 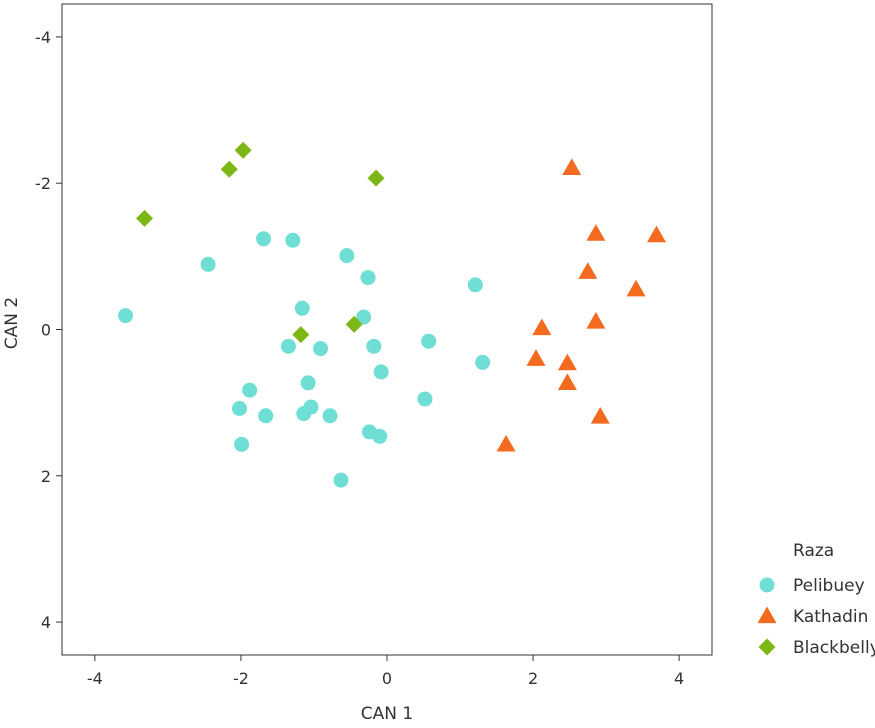 I want to click on legend-title: Raza, so click(x=813, y=551).